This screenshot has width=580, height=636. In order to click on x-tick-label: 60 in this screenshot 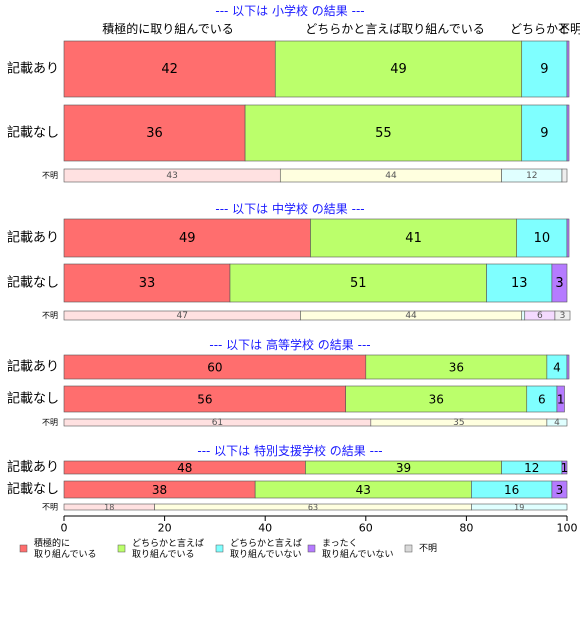, I will do `click(366, 528)`.